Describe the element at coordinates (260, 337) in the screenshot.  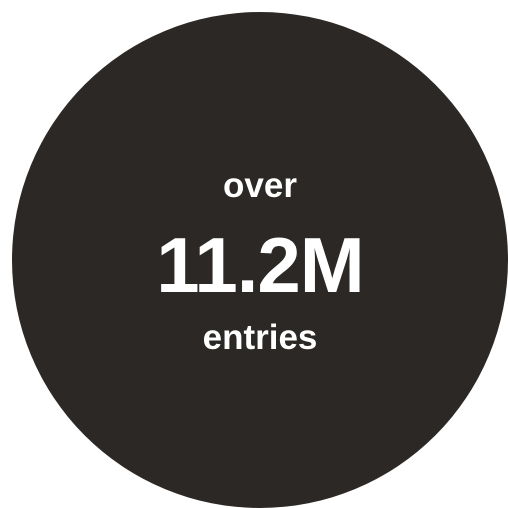
I see `badge-suffix-text: entries` at that location.